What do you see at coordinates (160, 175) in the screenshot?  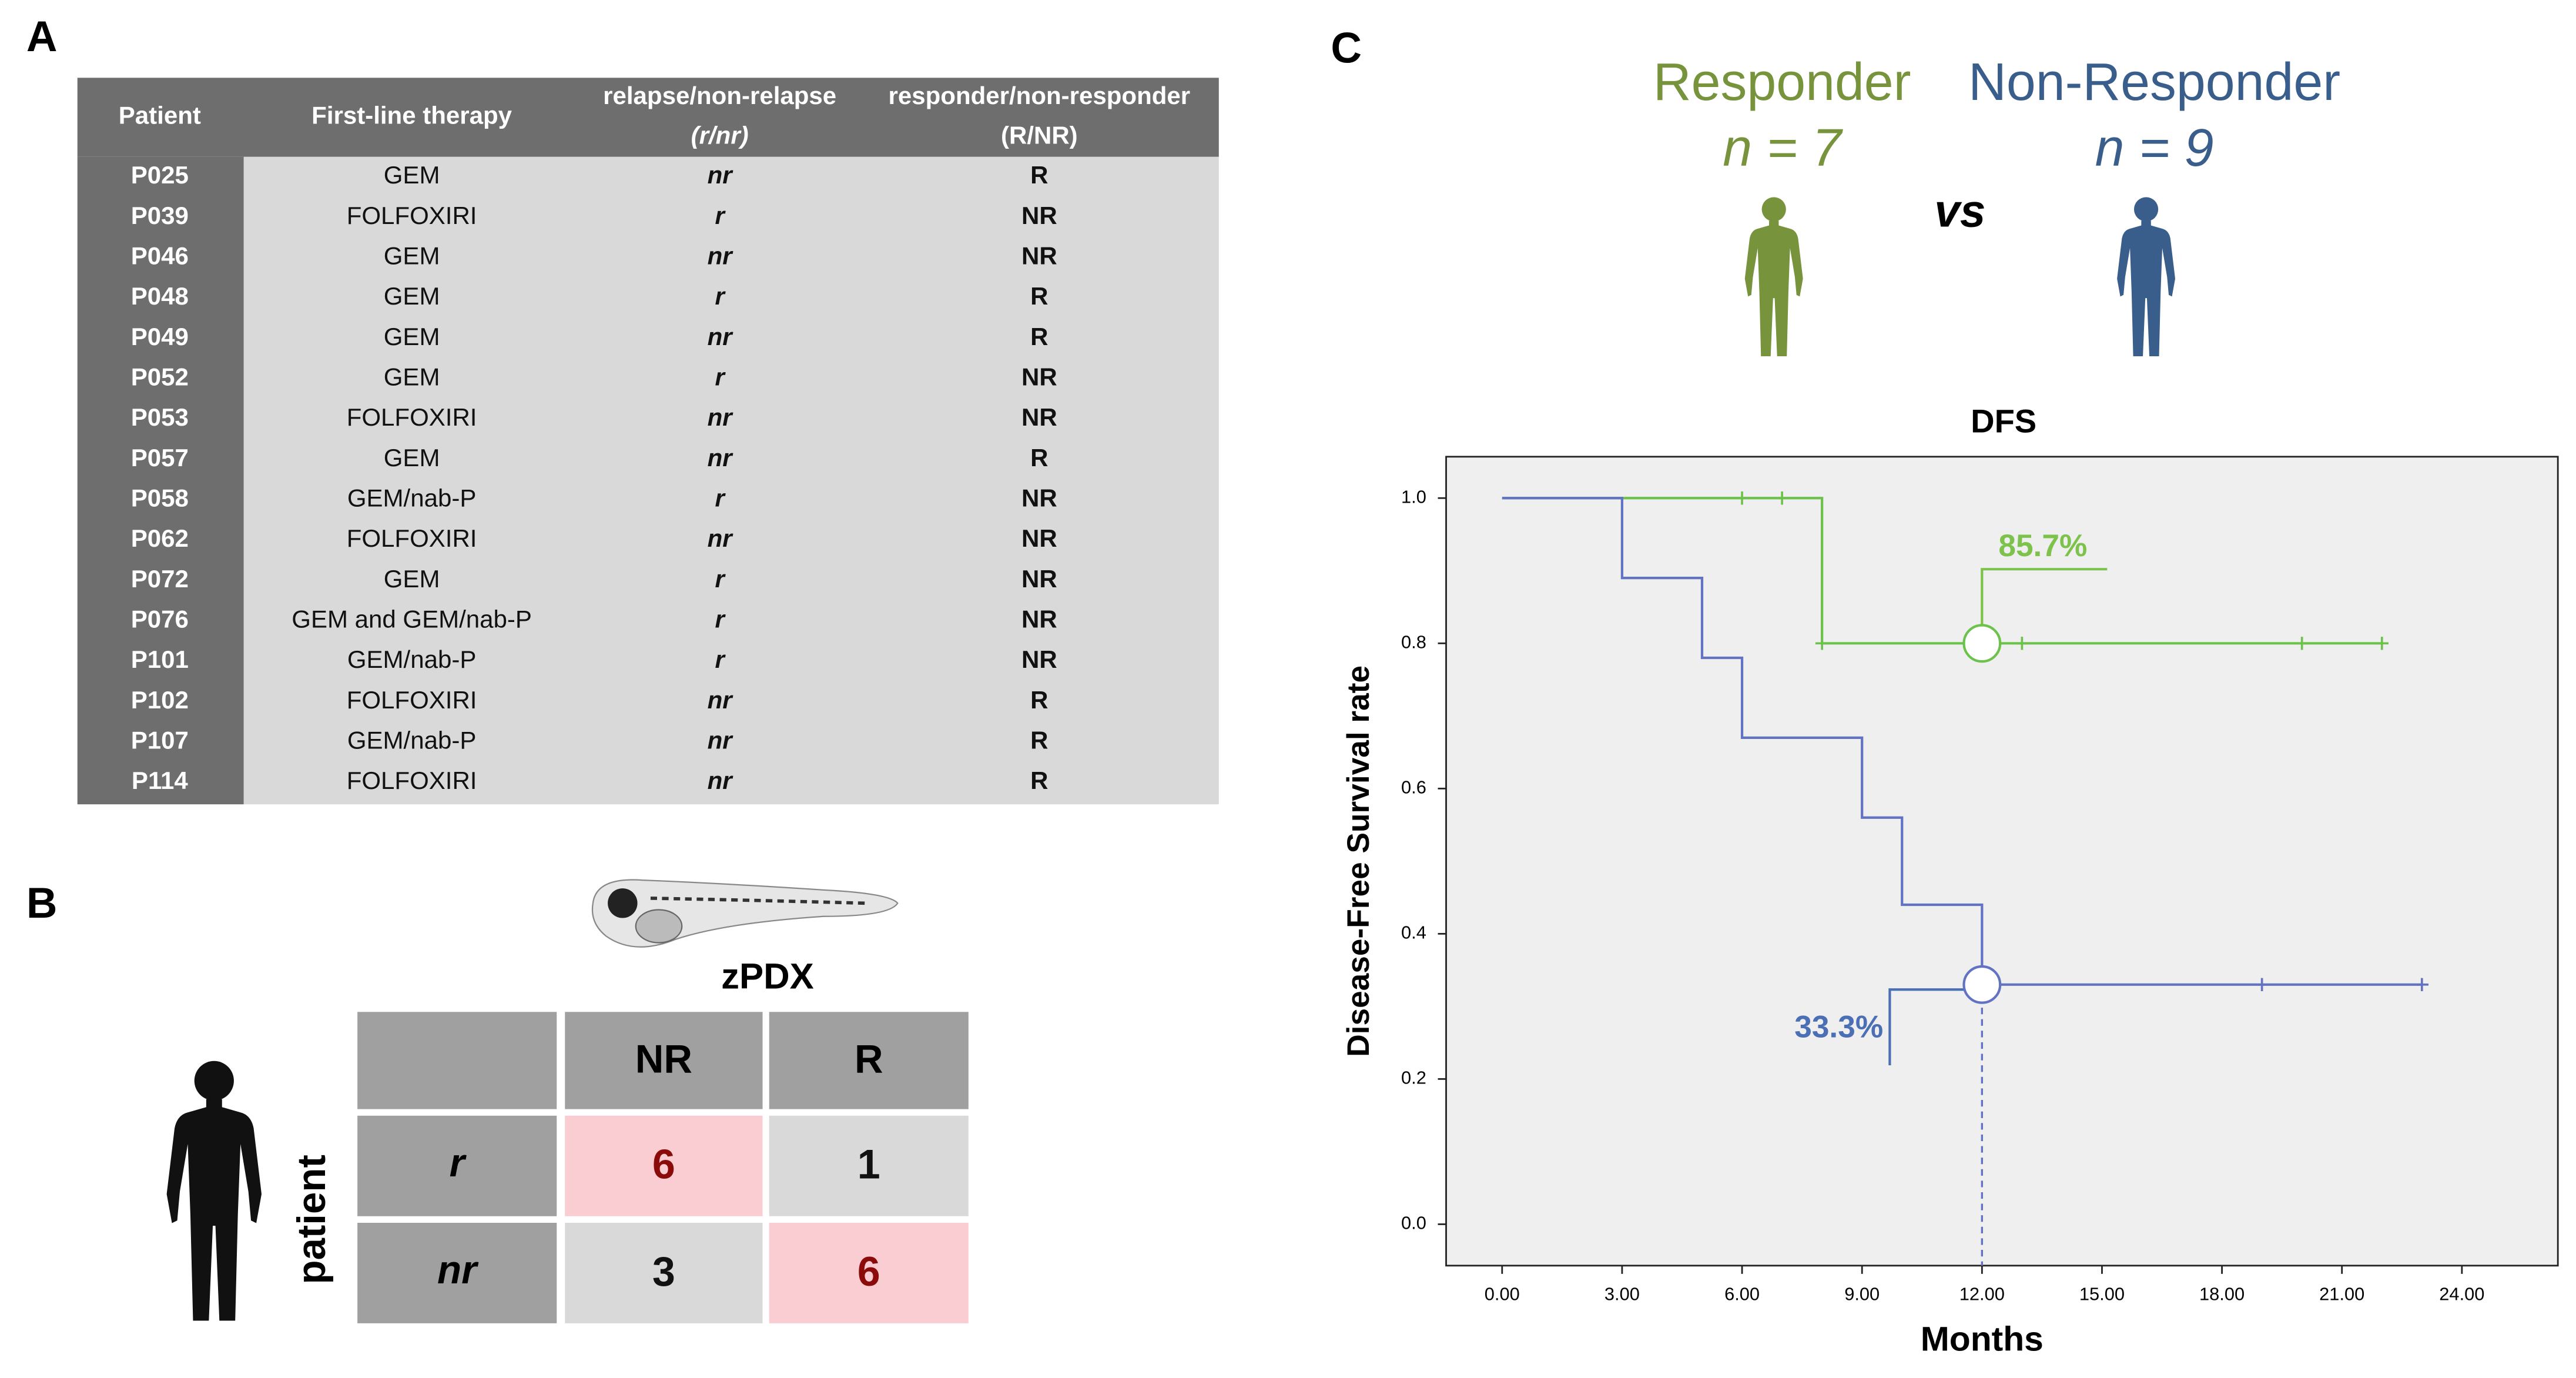 I see `table-cell: P025` at bounding box center [160, 175].